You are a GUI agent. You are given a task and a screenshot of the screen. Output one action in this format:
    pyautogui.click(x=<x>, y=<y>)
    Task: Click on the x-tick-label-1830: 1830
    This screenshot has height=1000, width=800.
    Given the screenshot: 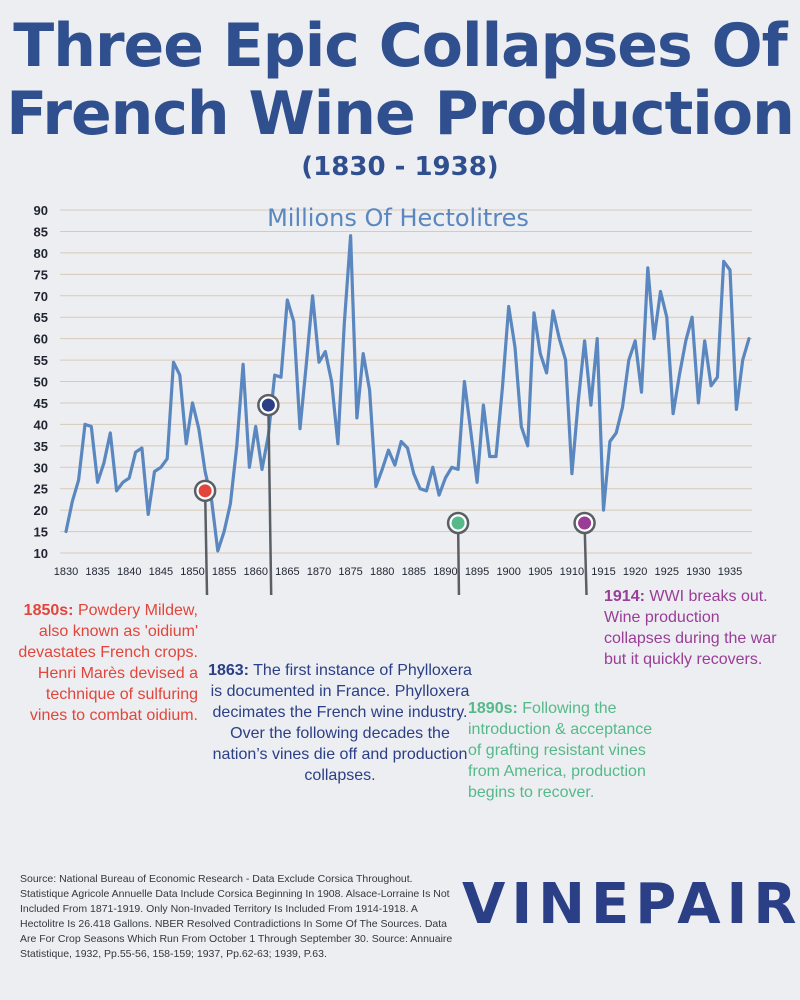 What is the action you would take?
    pyautogui.click(x=66, y=572)
    